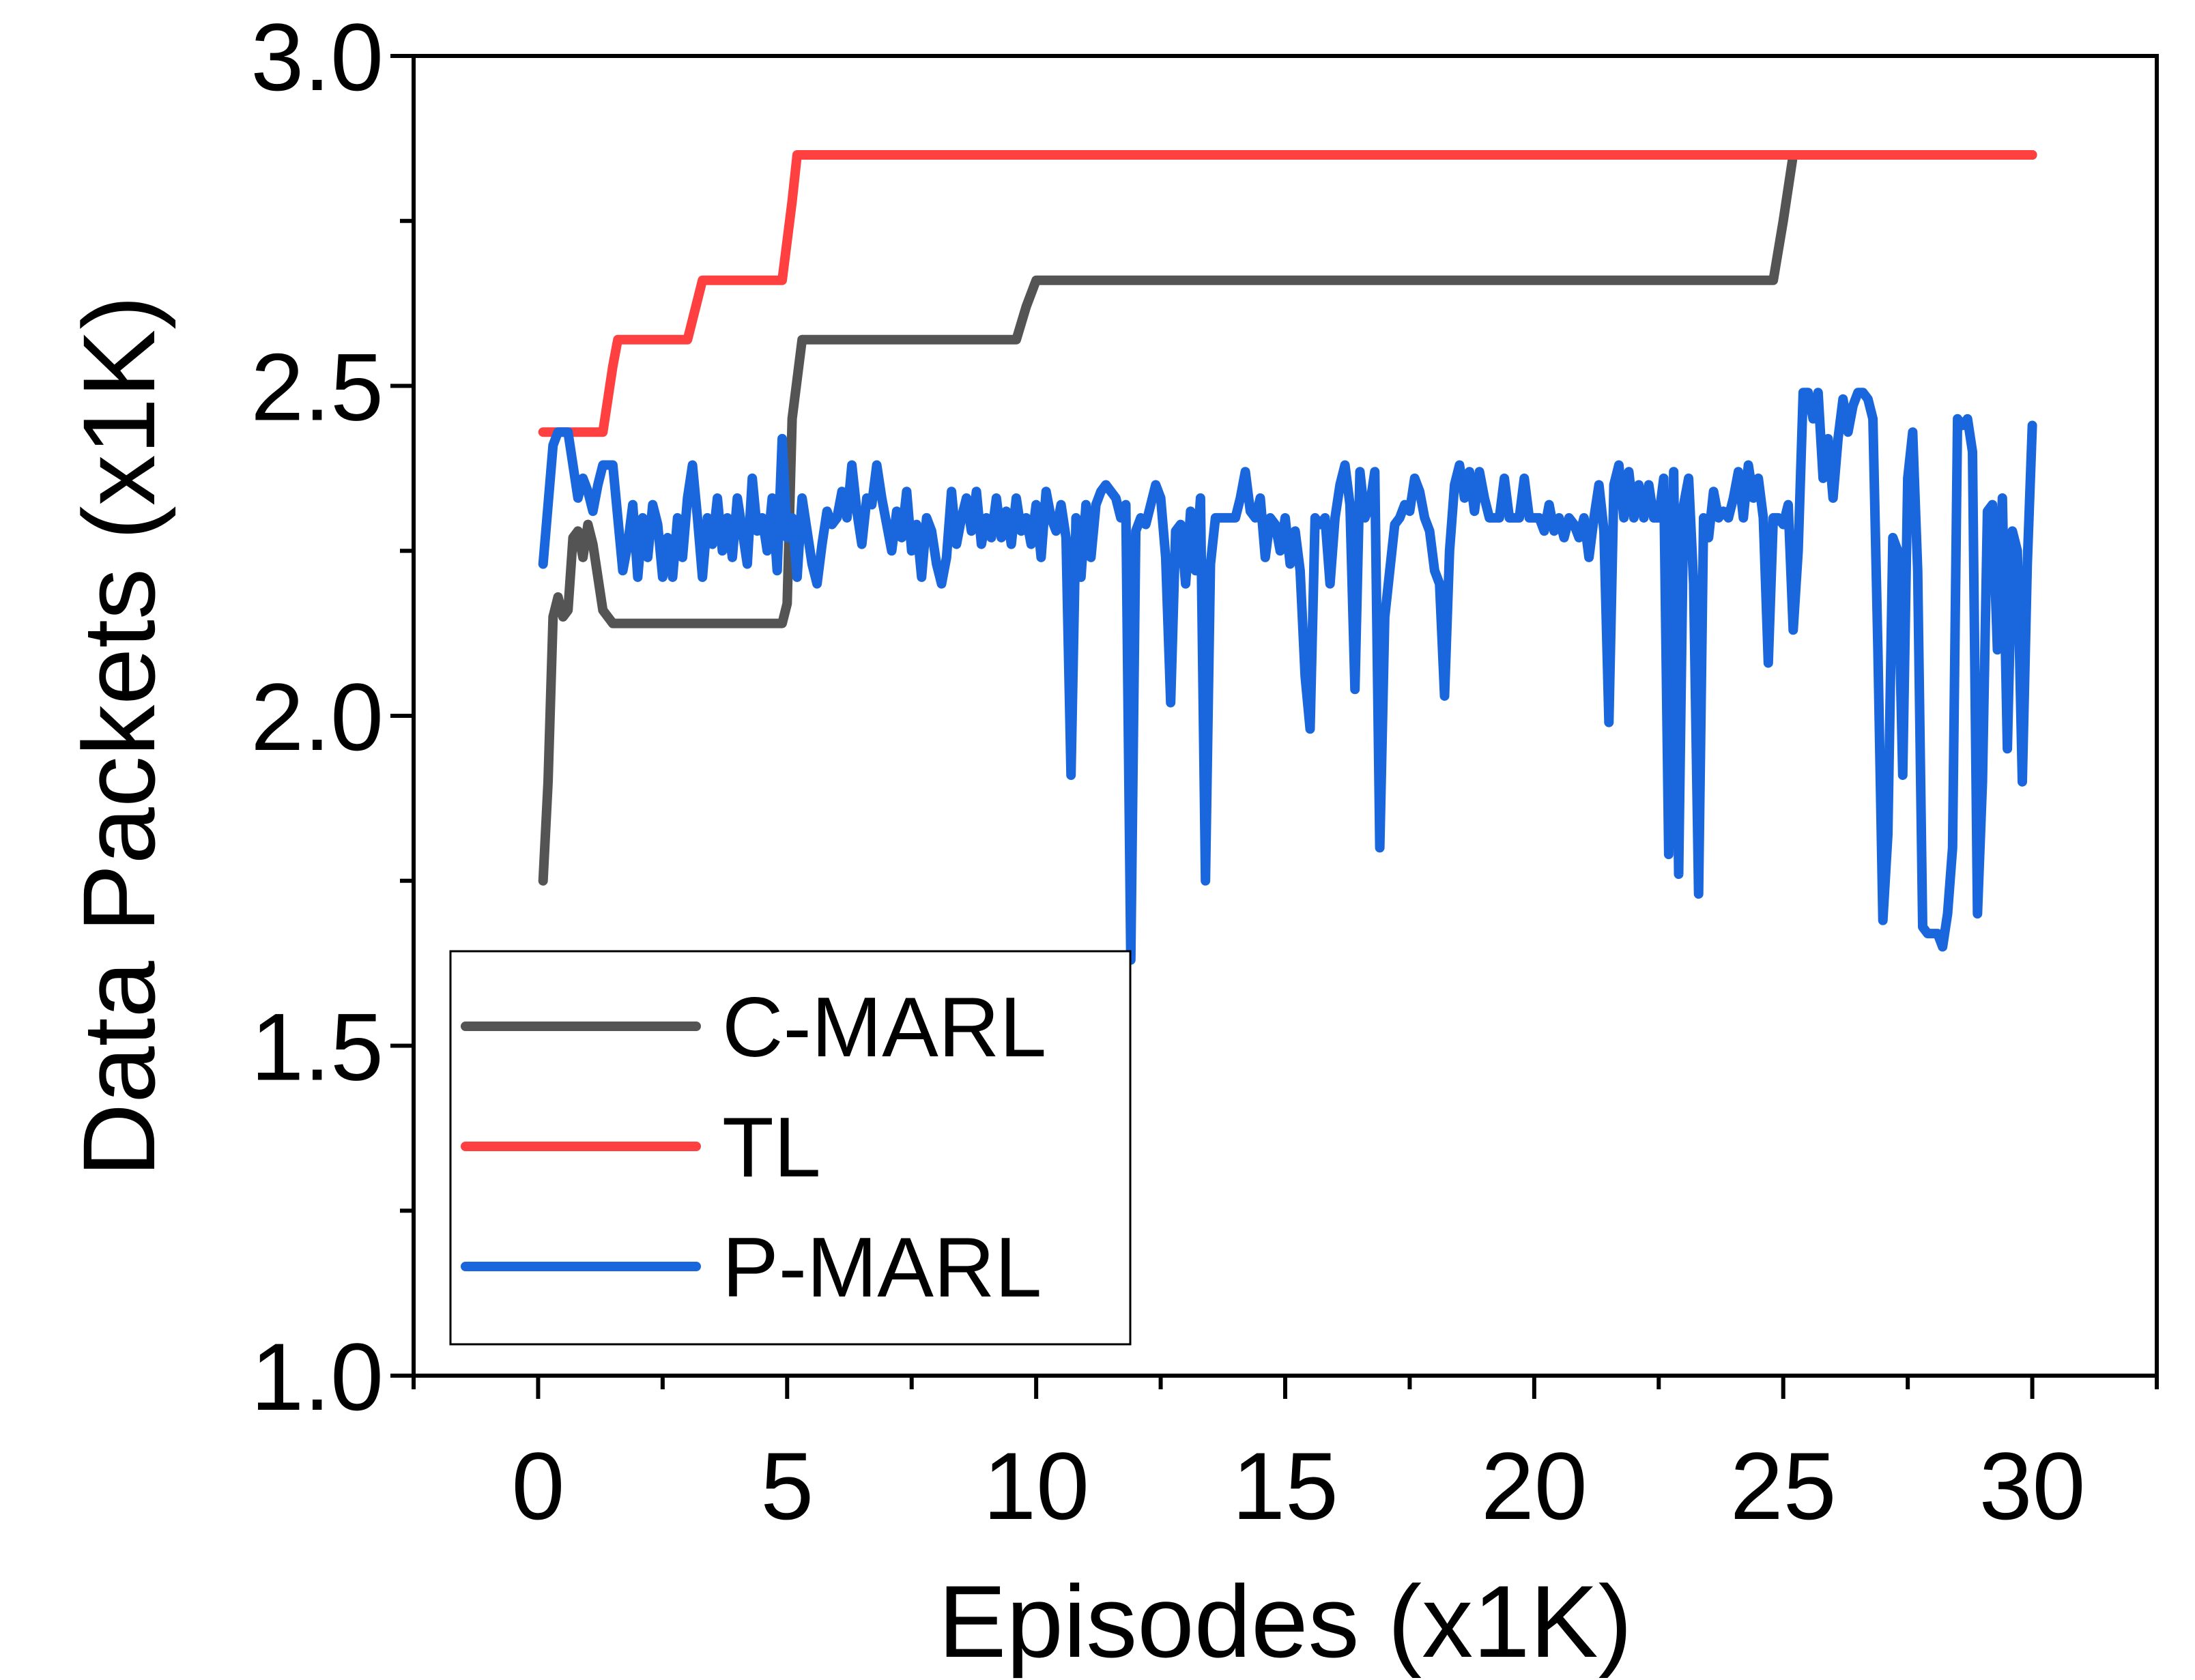 The width and height of the screenshot is (2195, 1680). I want to click on y-axis-title: Data Packets (x1K), so click(118, 736).